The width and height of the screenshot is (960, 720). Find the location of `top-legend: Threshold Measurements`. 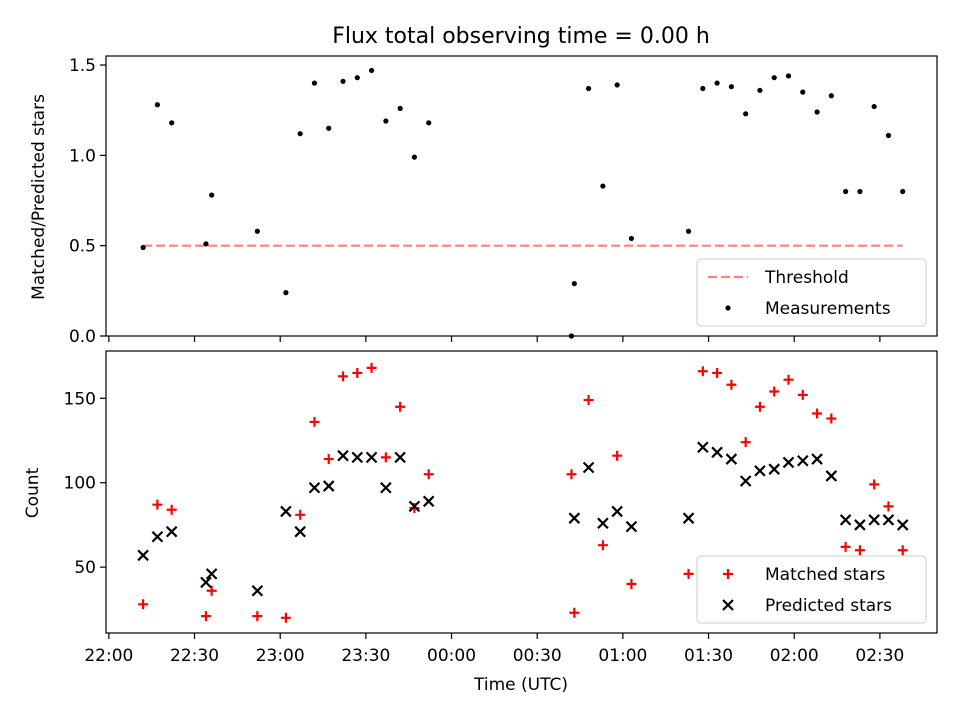

top-legend: Threshold Measurements is located at coordinates (811, 292).